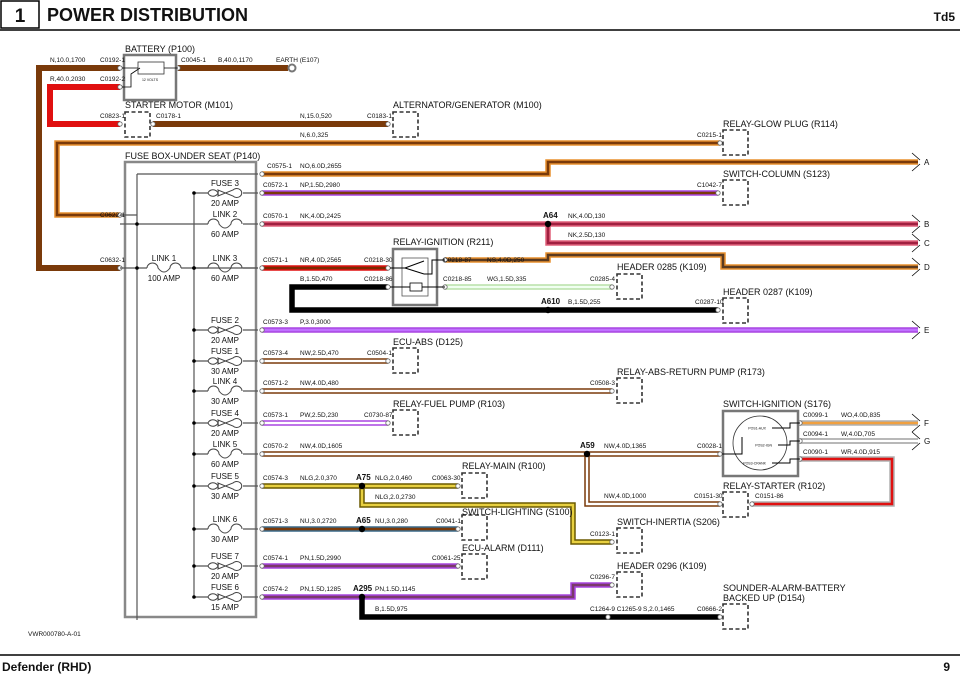 The height and width of the screenshot is (676, 960). Describe the element at coordinates (279, 166) in the screenshot. I see `connector-label: C0575-1` at that location.